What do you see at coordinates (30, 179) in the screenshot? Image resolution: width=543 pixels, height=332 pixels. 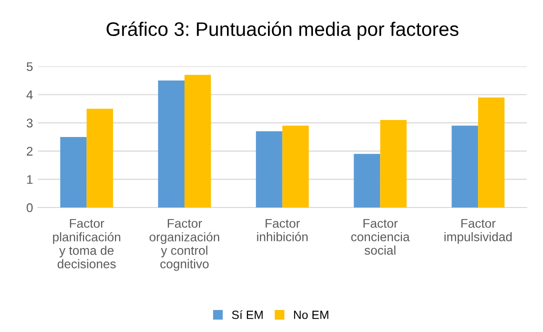 I see `y-tick-label: 1` at bounding box center [30, 179].